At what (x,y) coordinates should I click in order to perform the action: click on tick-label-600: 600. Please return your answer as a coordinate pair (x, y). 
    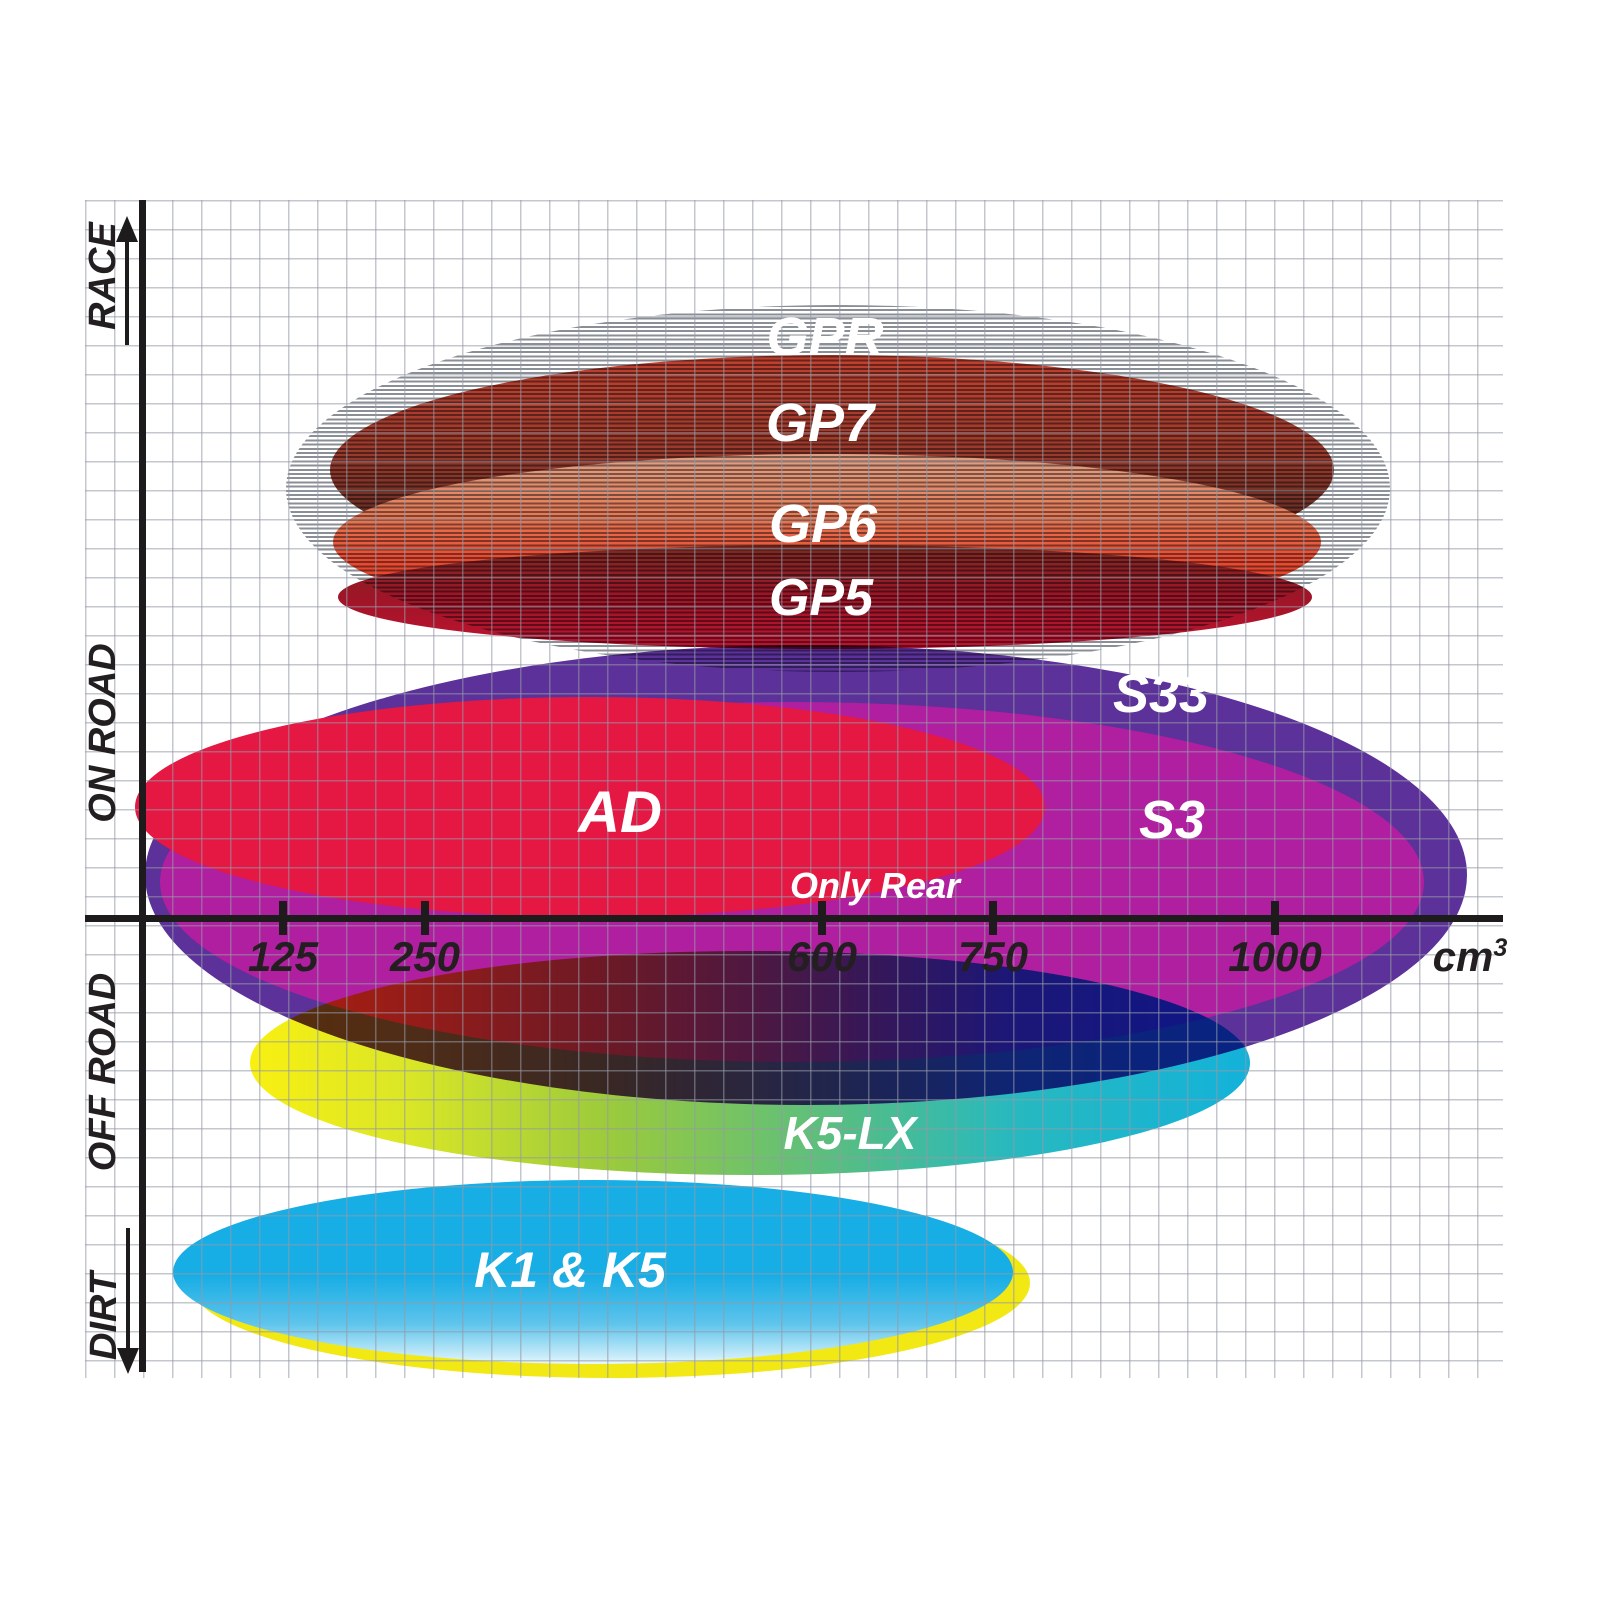
    Looking at the image, I should click on (822, 956).